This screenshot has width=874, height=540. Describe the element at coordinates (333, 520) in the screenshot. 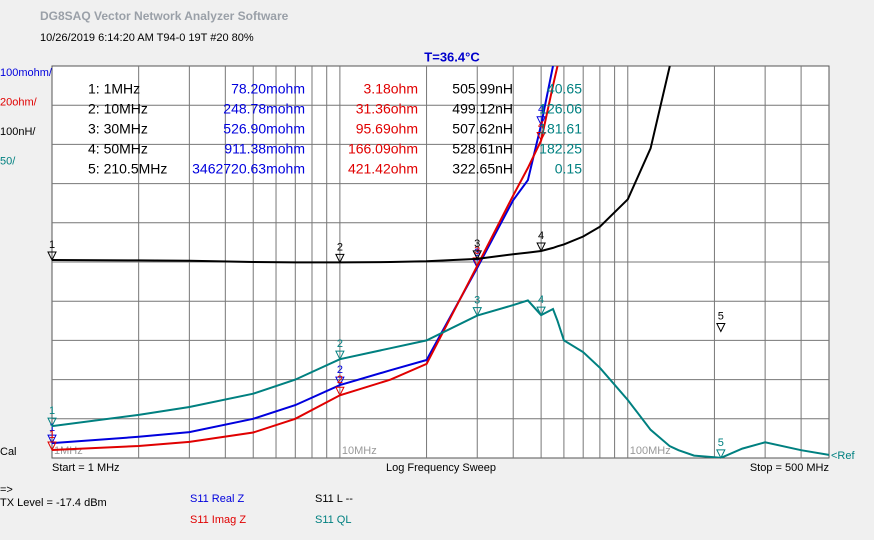

I see `legend-entry: S11 QL` at that location.